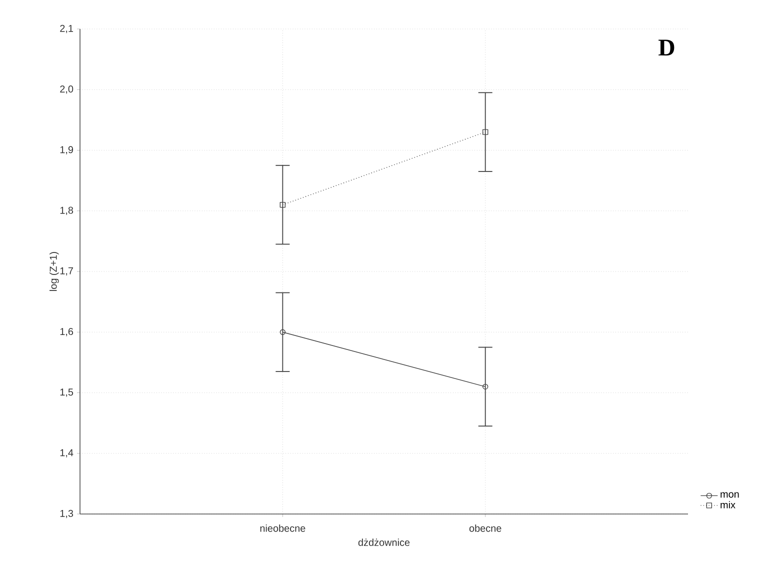 The image size is (765, 575). I want to click on y-tick-label: 1,4, so click(67, 453).